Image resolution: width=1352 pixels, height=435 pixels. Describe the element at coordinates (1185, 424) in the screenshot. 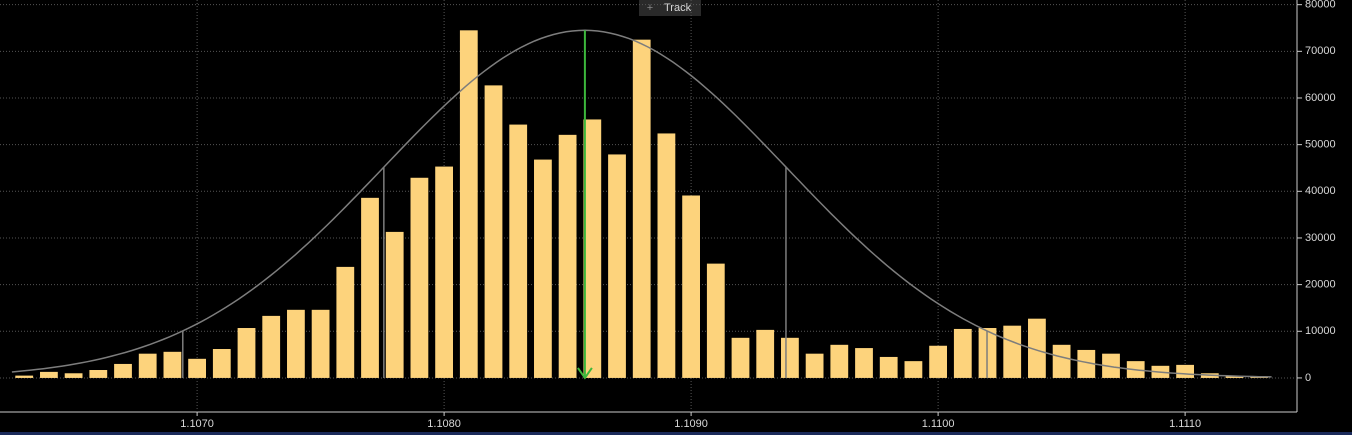

I see `x-tick-label: 1.1110` at that location.